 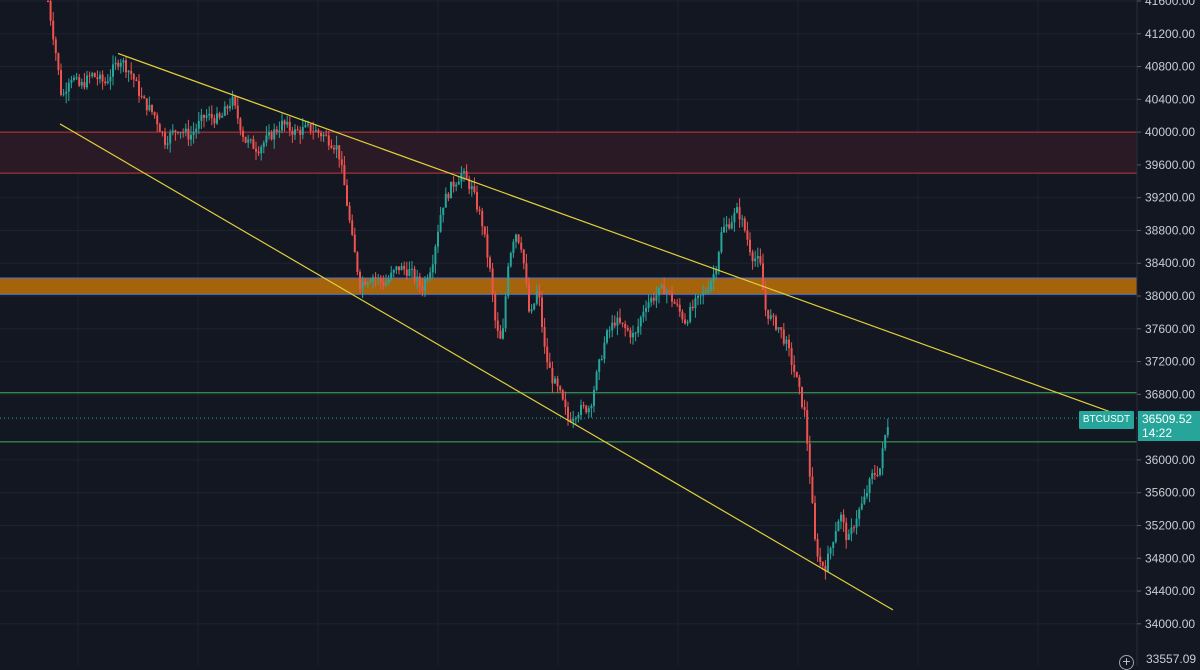 What do you see at coordinates (1169, 426) in the screenshot?
I see `last-price-tag: 36509.52 14:22` at bounding box center [1169, 426].